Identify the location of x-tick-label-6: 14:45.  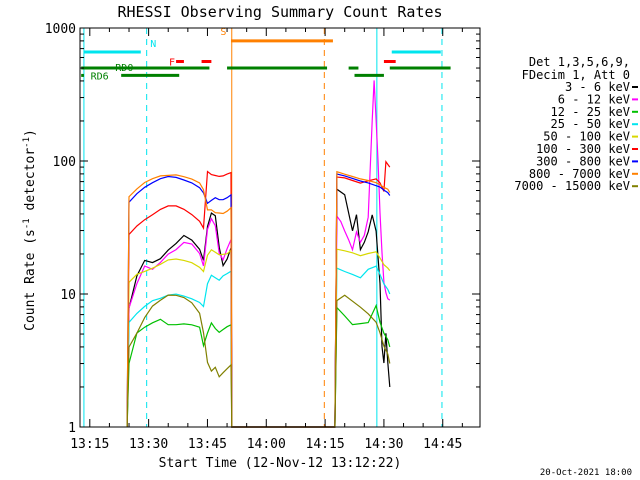
(442, 444).